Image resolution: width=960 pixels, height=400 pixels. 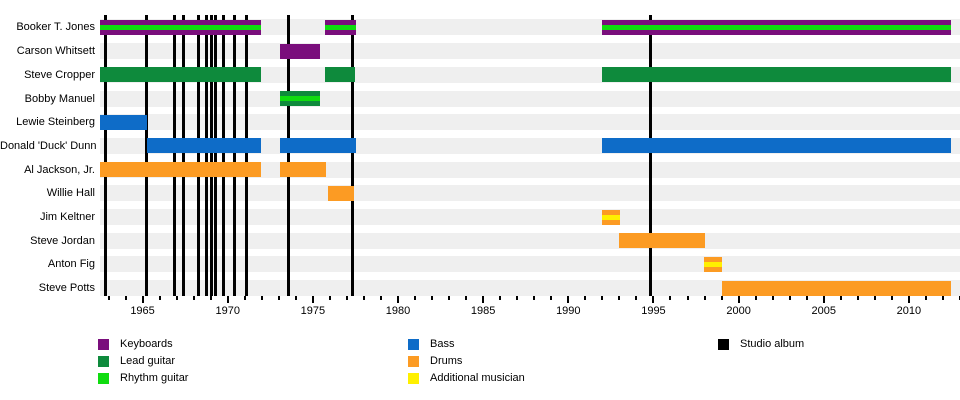 I want to click on axis-tick-label: 2010, so click(x=909, y=311).